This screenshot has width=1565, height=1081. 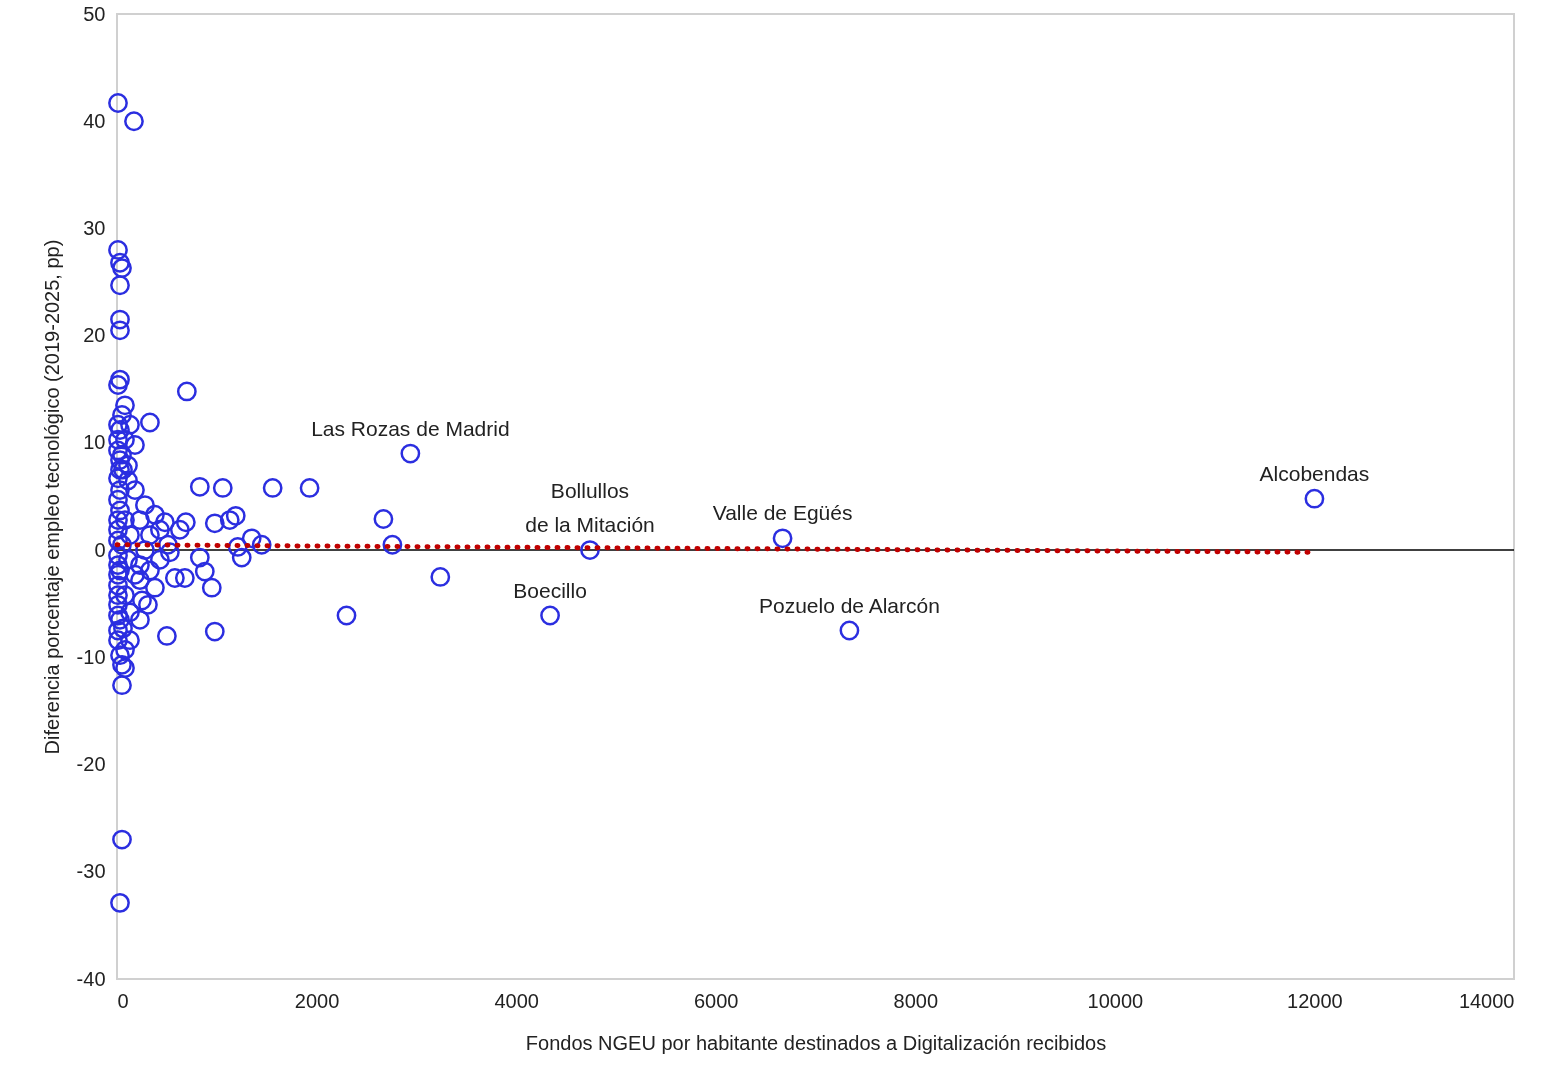 What do you see at coordinates (91, 764) in the screenshot?
I see `y-tick-label: -20` at bounding box center [91, 764].